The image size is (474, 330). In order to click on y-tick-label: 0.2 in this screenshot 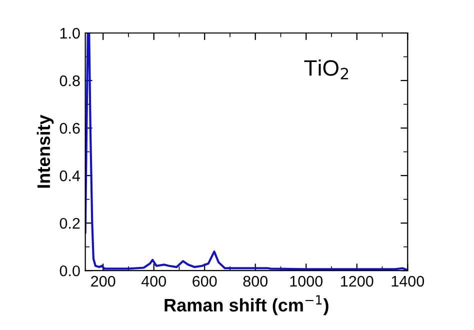, I will do `click(70, 223)`.